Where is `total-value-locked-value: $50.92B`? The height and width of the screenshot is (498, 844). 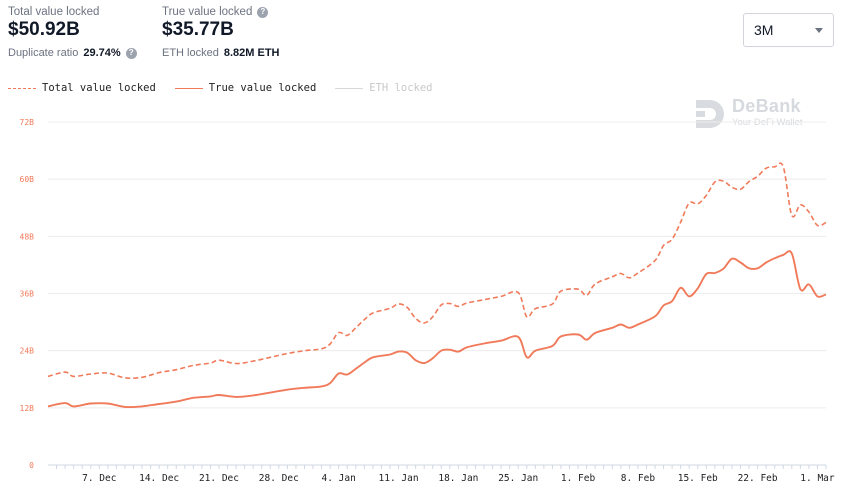
total-value-locked-value: $50.92B is located at coordinates (44, 29).